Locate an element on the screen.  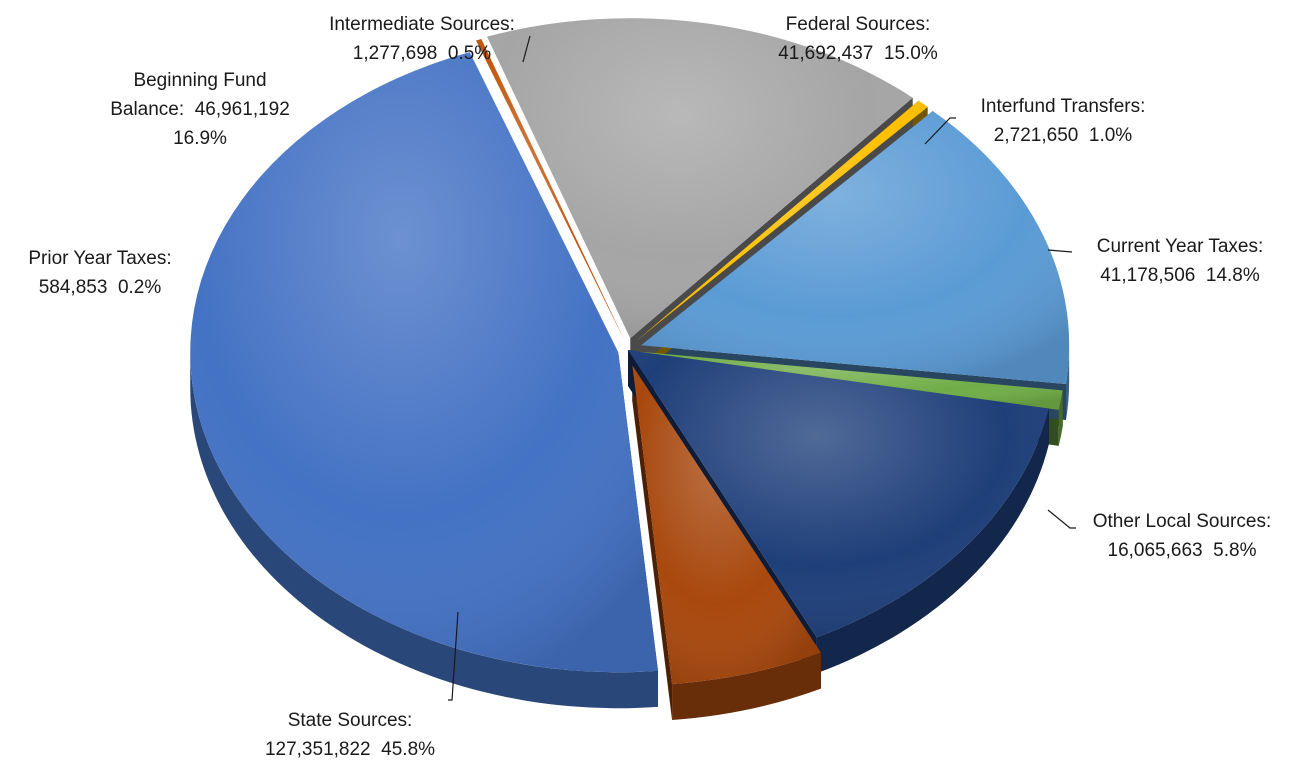
label-percent: 16.9% is located at coordinates (200, 138).